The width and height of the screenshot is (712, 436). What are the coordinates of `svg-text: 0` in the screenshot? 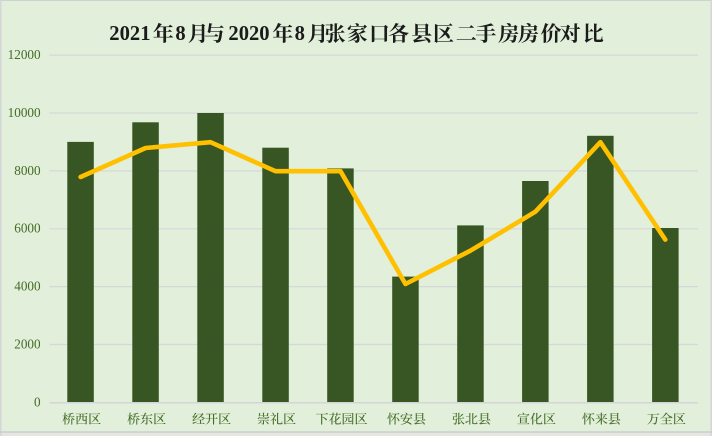 It's located at (37, 401).